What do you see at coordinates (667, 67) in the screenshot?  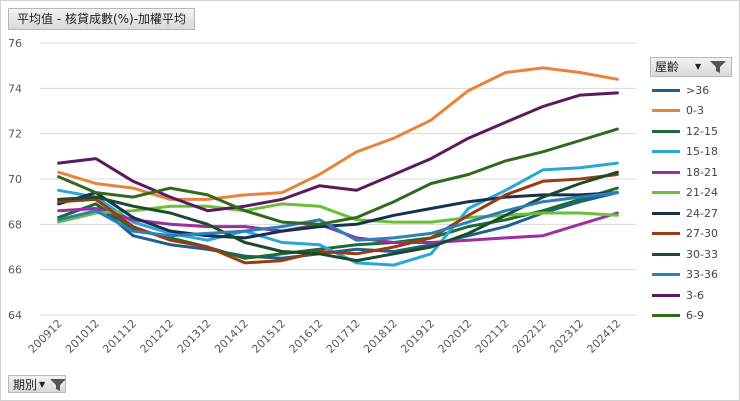 I see `legend-title: 屋齡` at bounding box center [667, 67].